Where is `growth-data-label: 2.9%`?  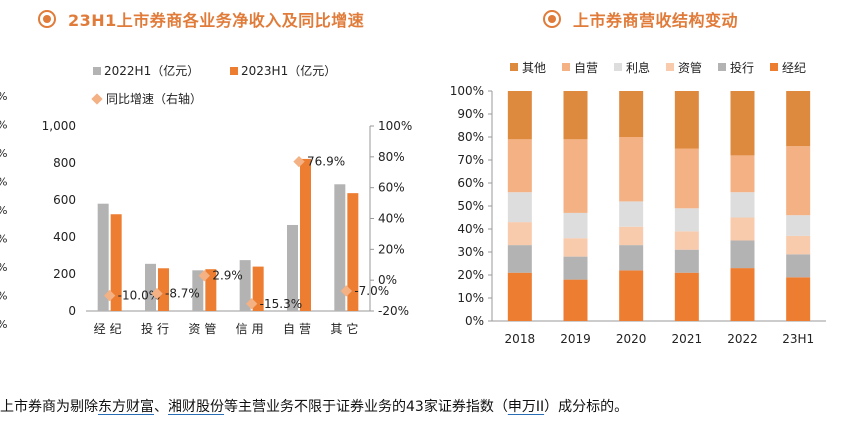
growth-data-label: 2.9% is located at coordinates (227, 276).